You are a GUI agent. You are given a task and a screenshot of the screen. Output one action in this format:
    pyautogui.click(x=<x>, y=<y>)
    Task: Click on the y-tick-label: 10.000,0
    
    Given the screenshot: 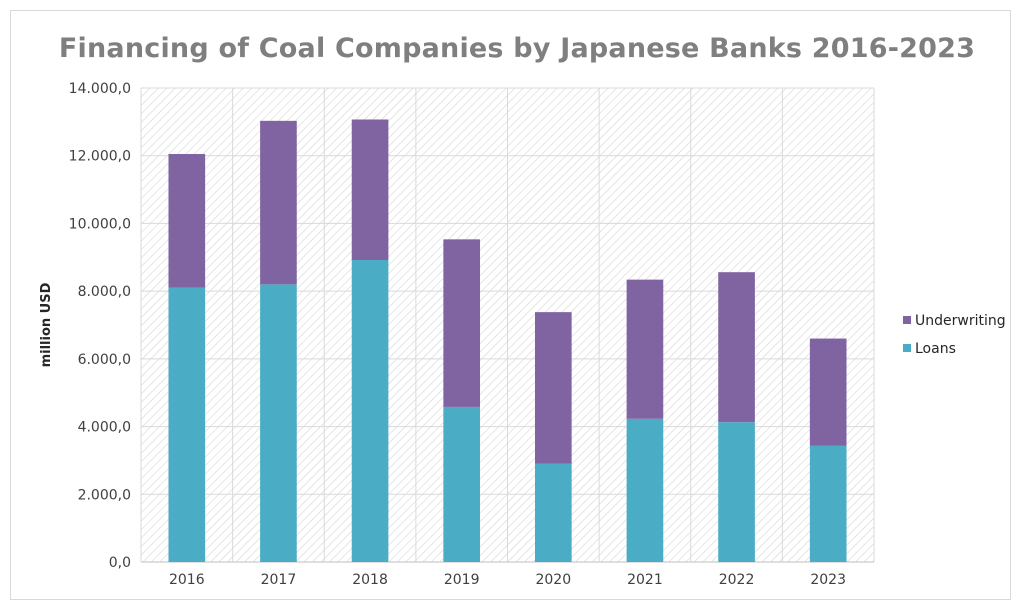 What is the action you would take?
    pyautogui.click(x=100, y=224)
    